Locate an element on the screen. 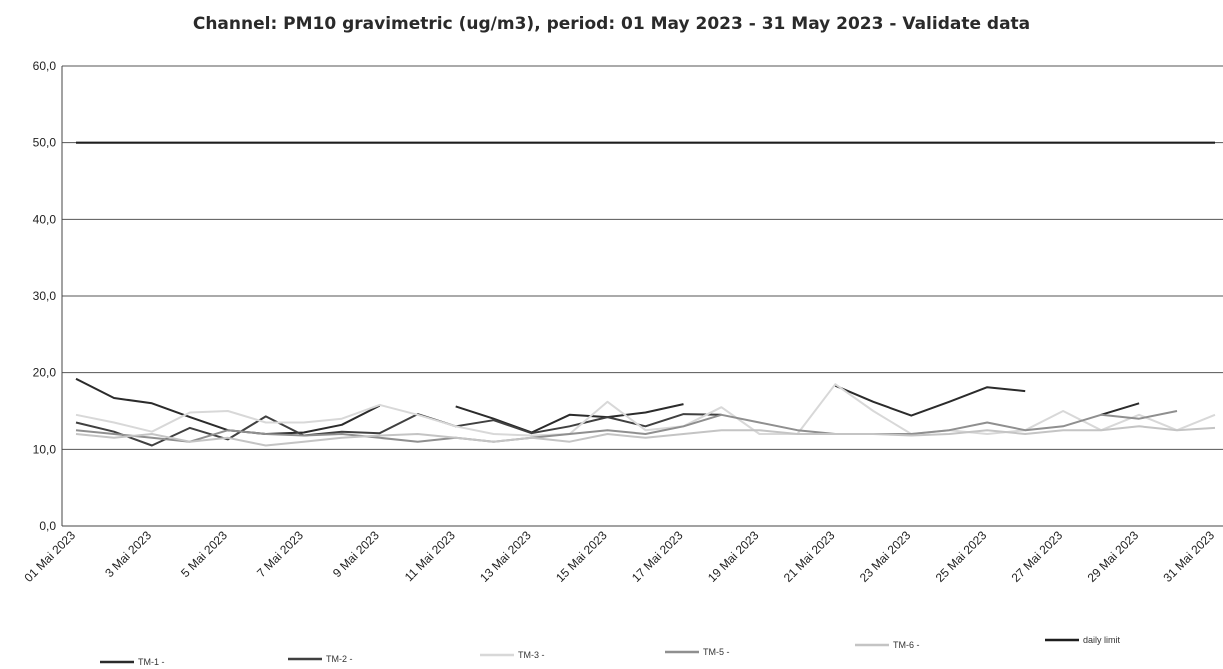  x-tick-label: 5 Mai 2023 is located at coordinates (204, 554).